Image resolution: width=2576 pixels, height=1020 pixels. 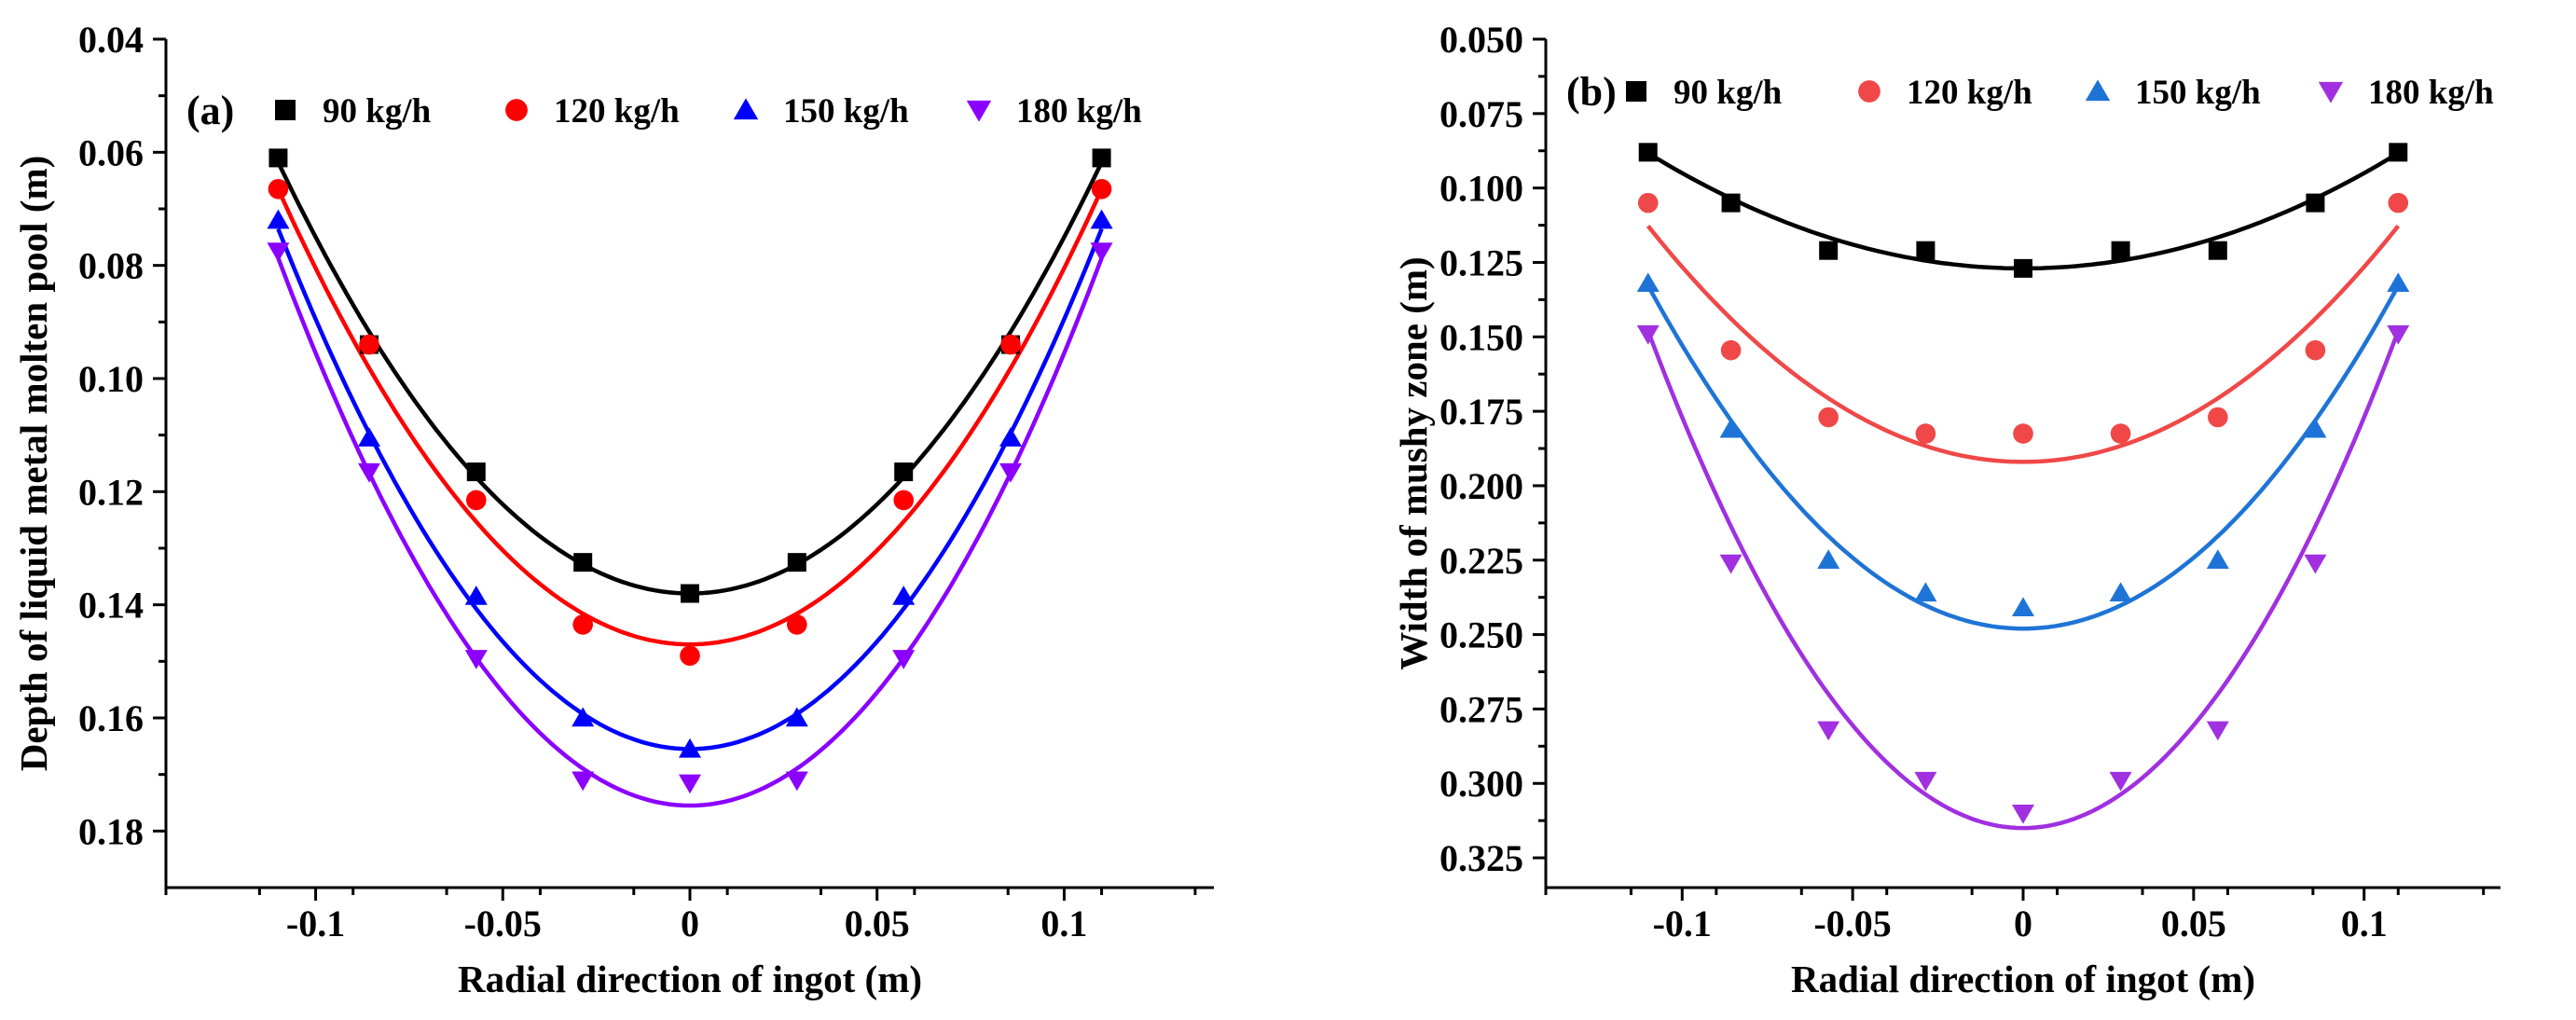 What do you see at coordinates (1481, 486) in the screenshot?
I see `y-tick-label: 0.200` at bounding box center [1481, 486].